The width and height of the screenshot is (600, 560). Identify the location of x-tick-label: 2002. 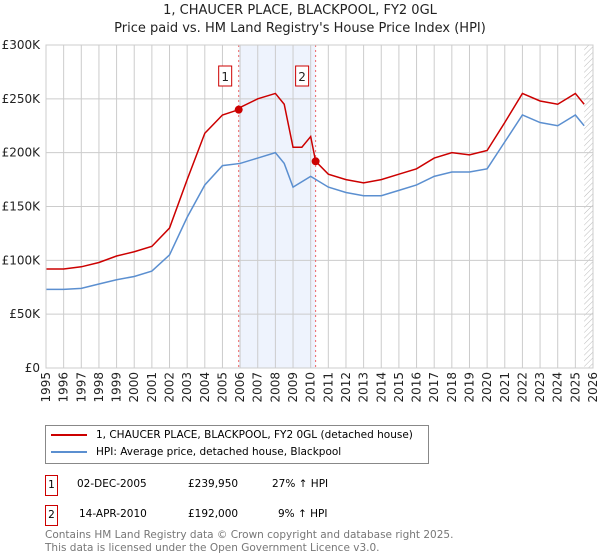
(170, 387).